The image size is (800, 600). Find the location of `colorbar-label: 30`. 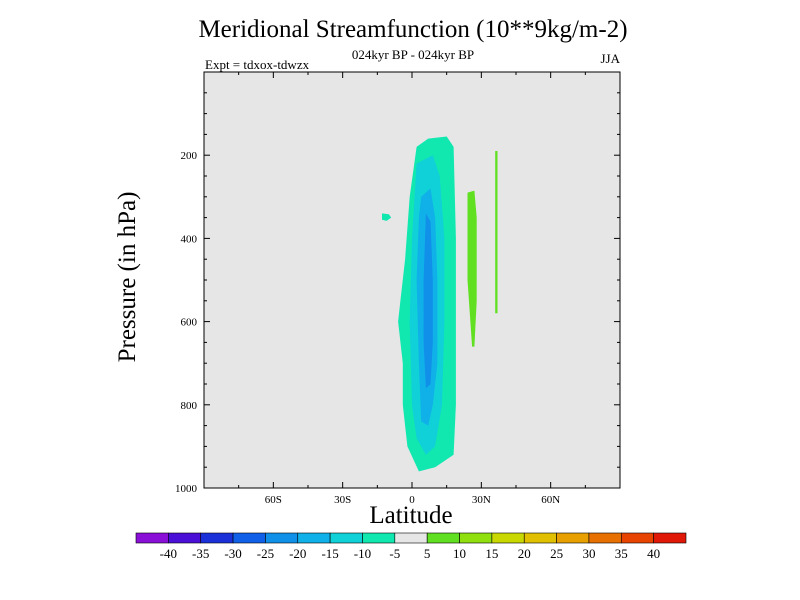

colorbar-label: 30 is located at coordinates (588, 553).